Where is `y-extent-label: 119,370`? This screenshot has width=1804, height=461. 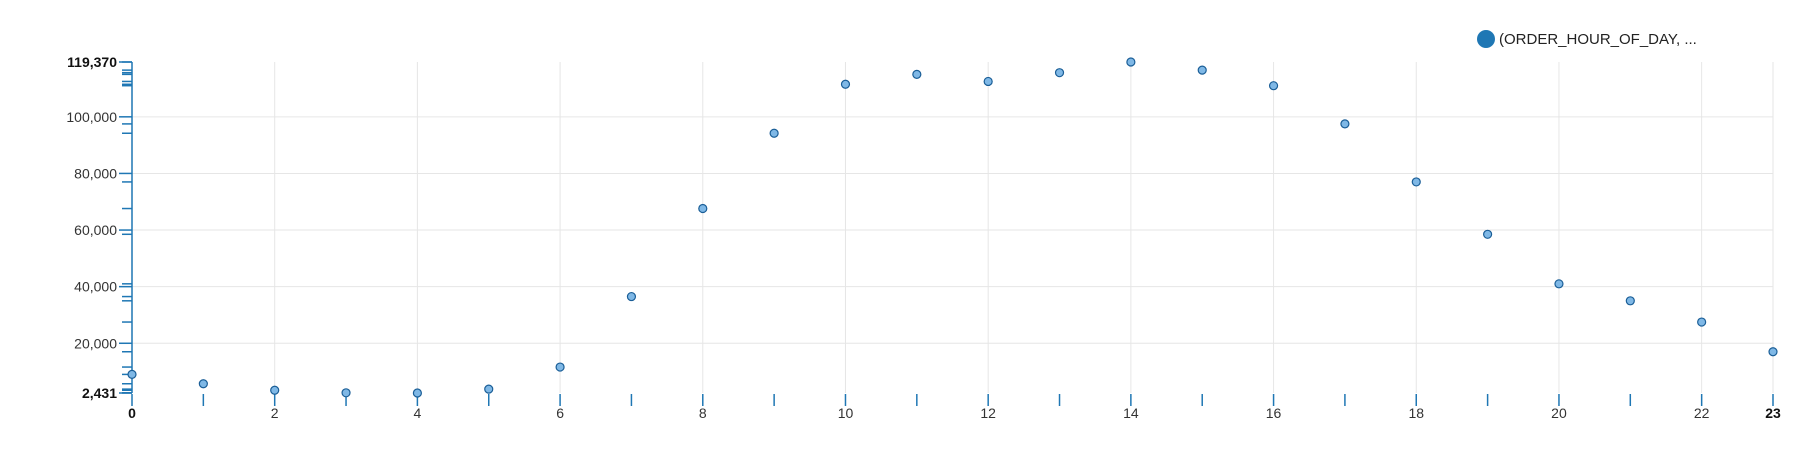
y-extent-label: 119,370 is located at coordinates (92, 62).